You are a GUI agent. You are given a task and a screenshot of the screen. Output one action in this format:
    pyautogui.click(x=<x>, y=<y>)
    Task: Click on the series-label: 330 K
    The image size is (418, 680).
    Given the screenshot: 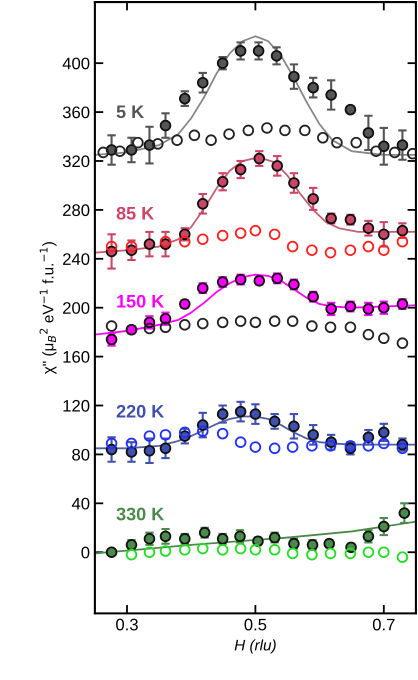 What is the action you would take?
    pyautogui.click(x=140, y=514)
    